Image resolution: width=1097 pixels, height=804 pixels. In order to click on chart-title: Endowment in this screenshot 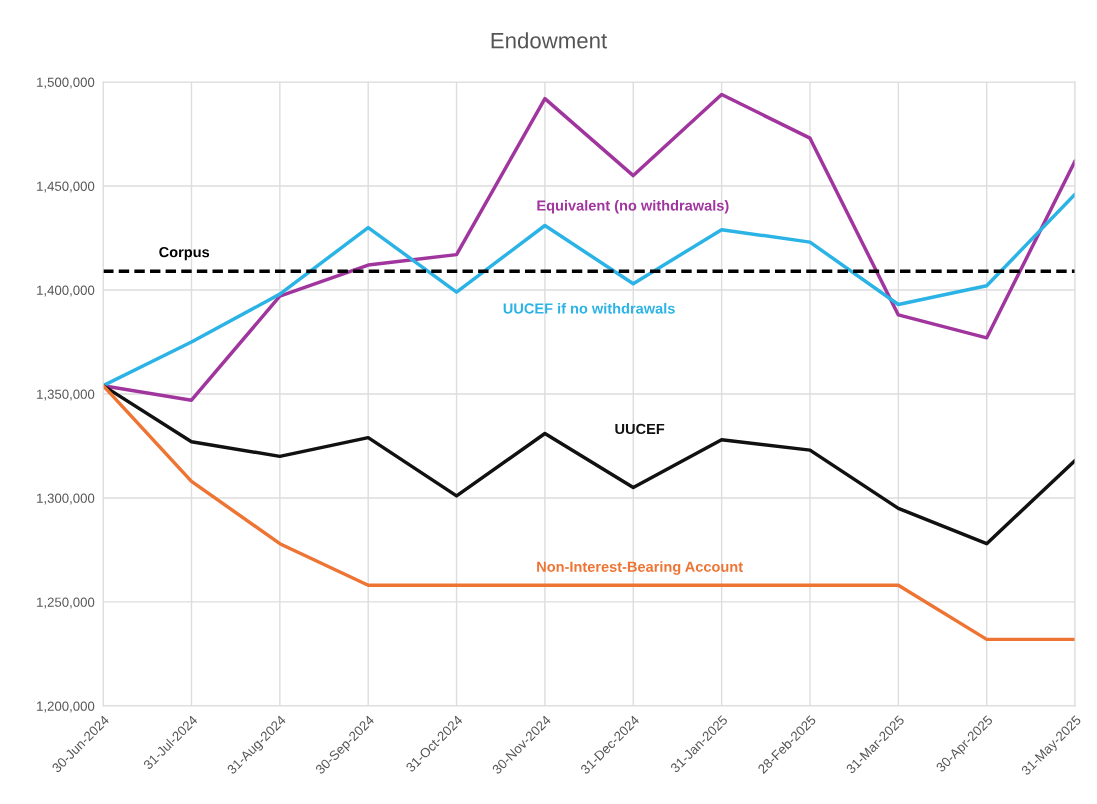, I will do `click(549, 40)`.